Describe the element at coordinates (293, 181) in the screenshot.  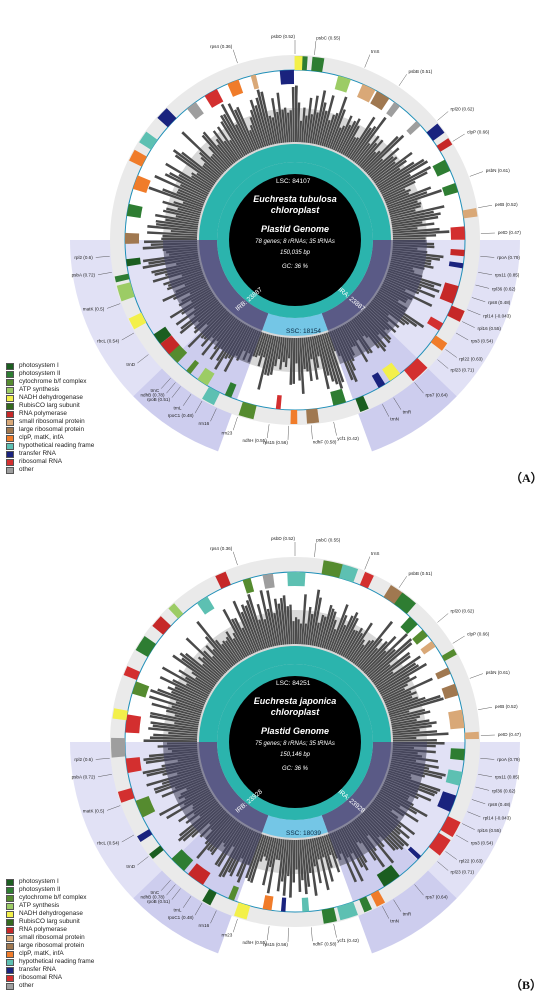
I see `lsc-label: LSC: 84107` at that location.